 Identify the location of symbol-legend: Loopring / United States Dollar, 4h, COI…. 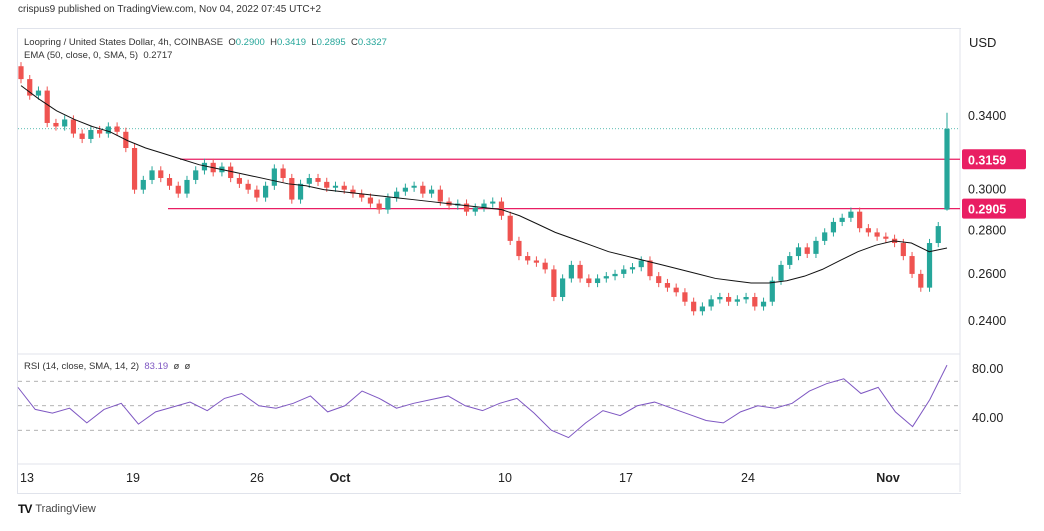
(205, 49).